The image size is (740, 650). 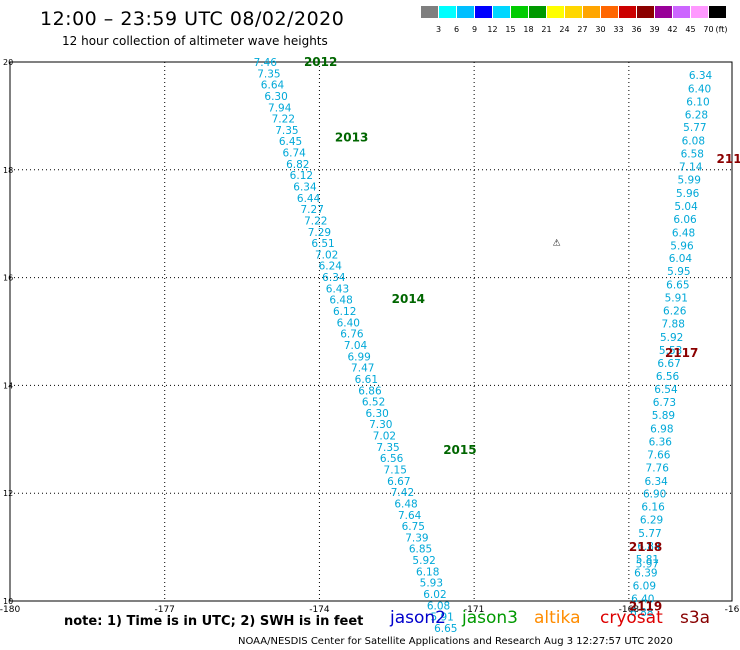 What do you see at coordinates (682, 246) in the screenshot?
I see `swh-data-label: 5.96` at bounding box center [682, 246].